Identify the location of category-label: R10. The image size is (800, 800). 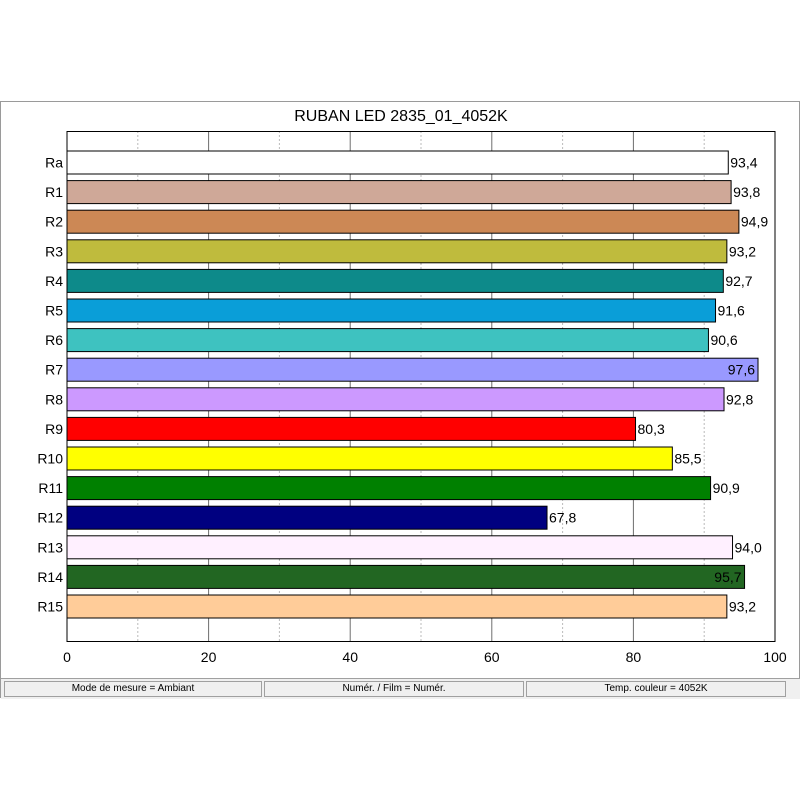
(50, 459).